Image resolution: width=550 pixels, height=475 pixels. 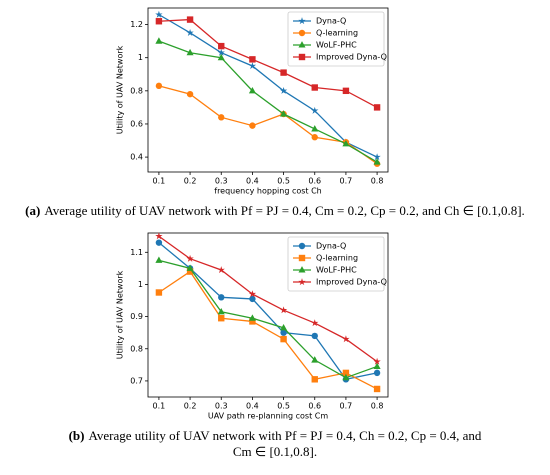 What do you see at coordinates (136, 316) in the screenshot?
I see `y-tick-label: 0.9` at bounding box center [136, 316].